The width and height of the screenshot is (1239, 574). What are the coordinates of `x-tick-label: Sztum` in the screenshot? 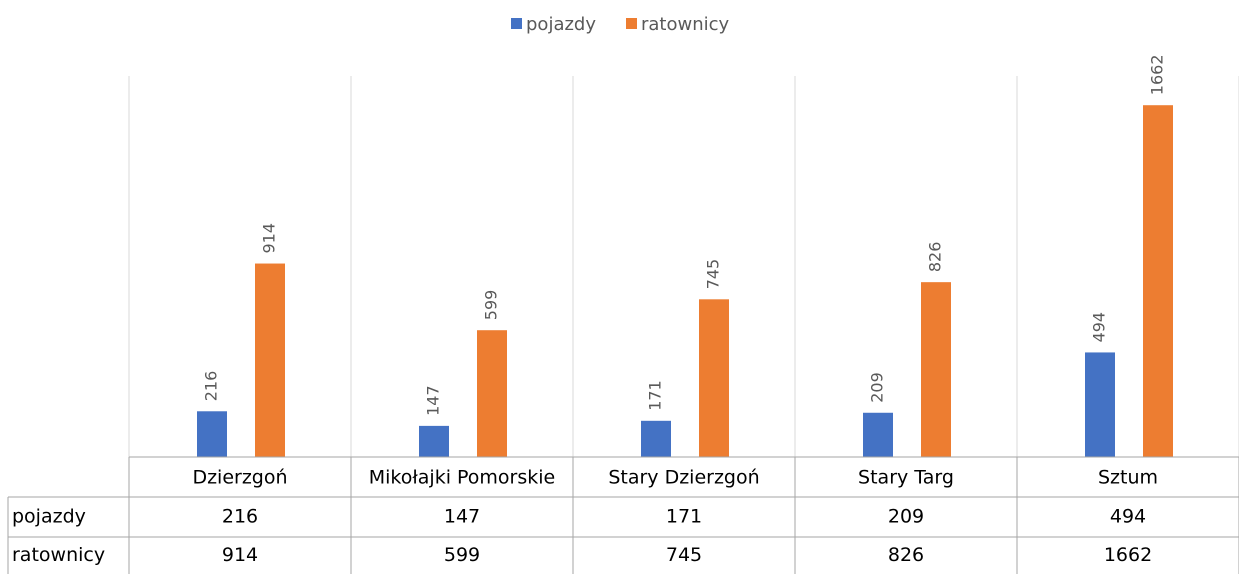 It's located at (1128, 478).